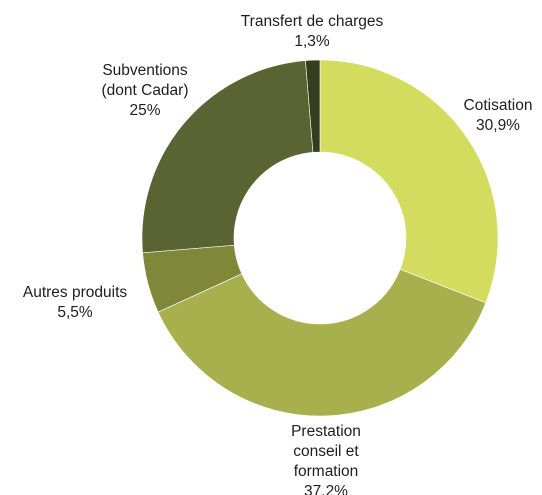  I want to click on slice-label-cotisation: Cotisation 30,9%, so click(498, 115).